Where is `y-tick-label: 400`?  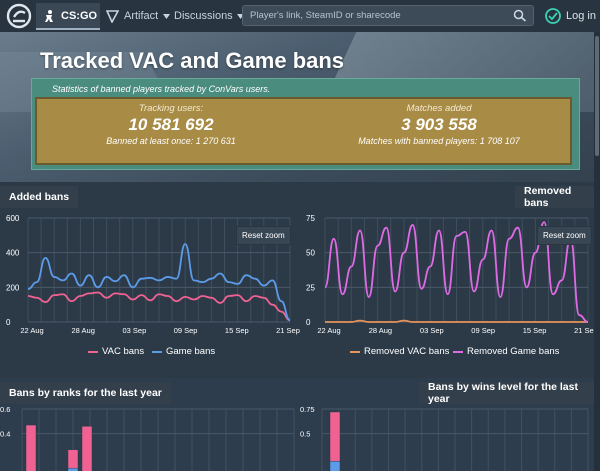 y-tick-label: 400 is located at coordinates (13, 253).